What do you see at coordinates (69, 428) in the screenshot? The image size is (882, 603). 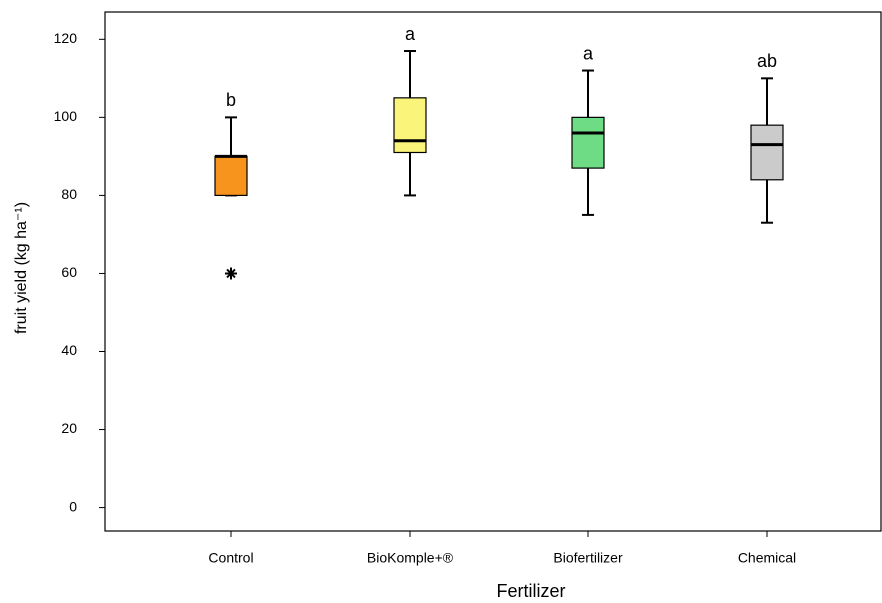 I see `y-tick-label: 20` at bounding box center [69, 428].